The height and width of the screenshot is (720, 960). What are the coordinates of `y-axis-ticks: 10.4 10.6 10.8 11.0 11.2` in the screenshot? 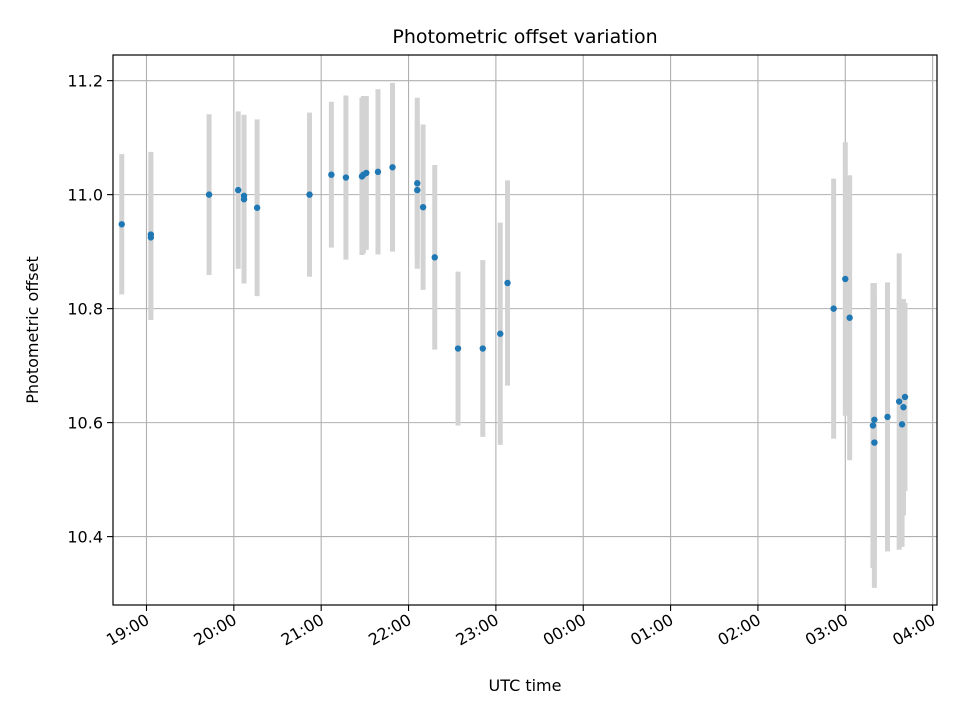 It's located at (90, 309).